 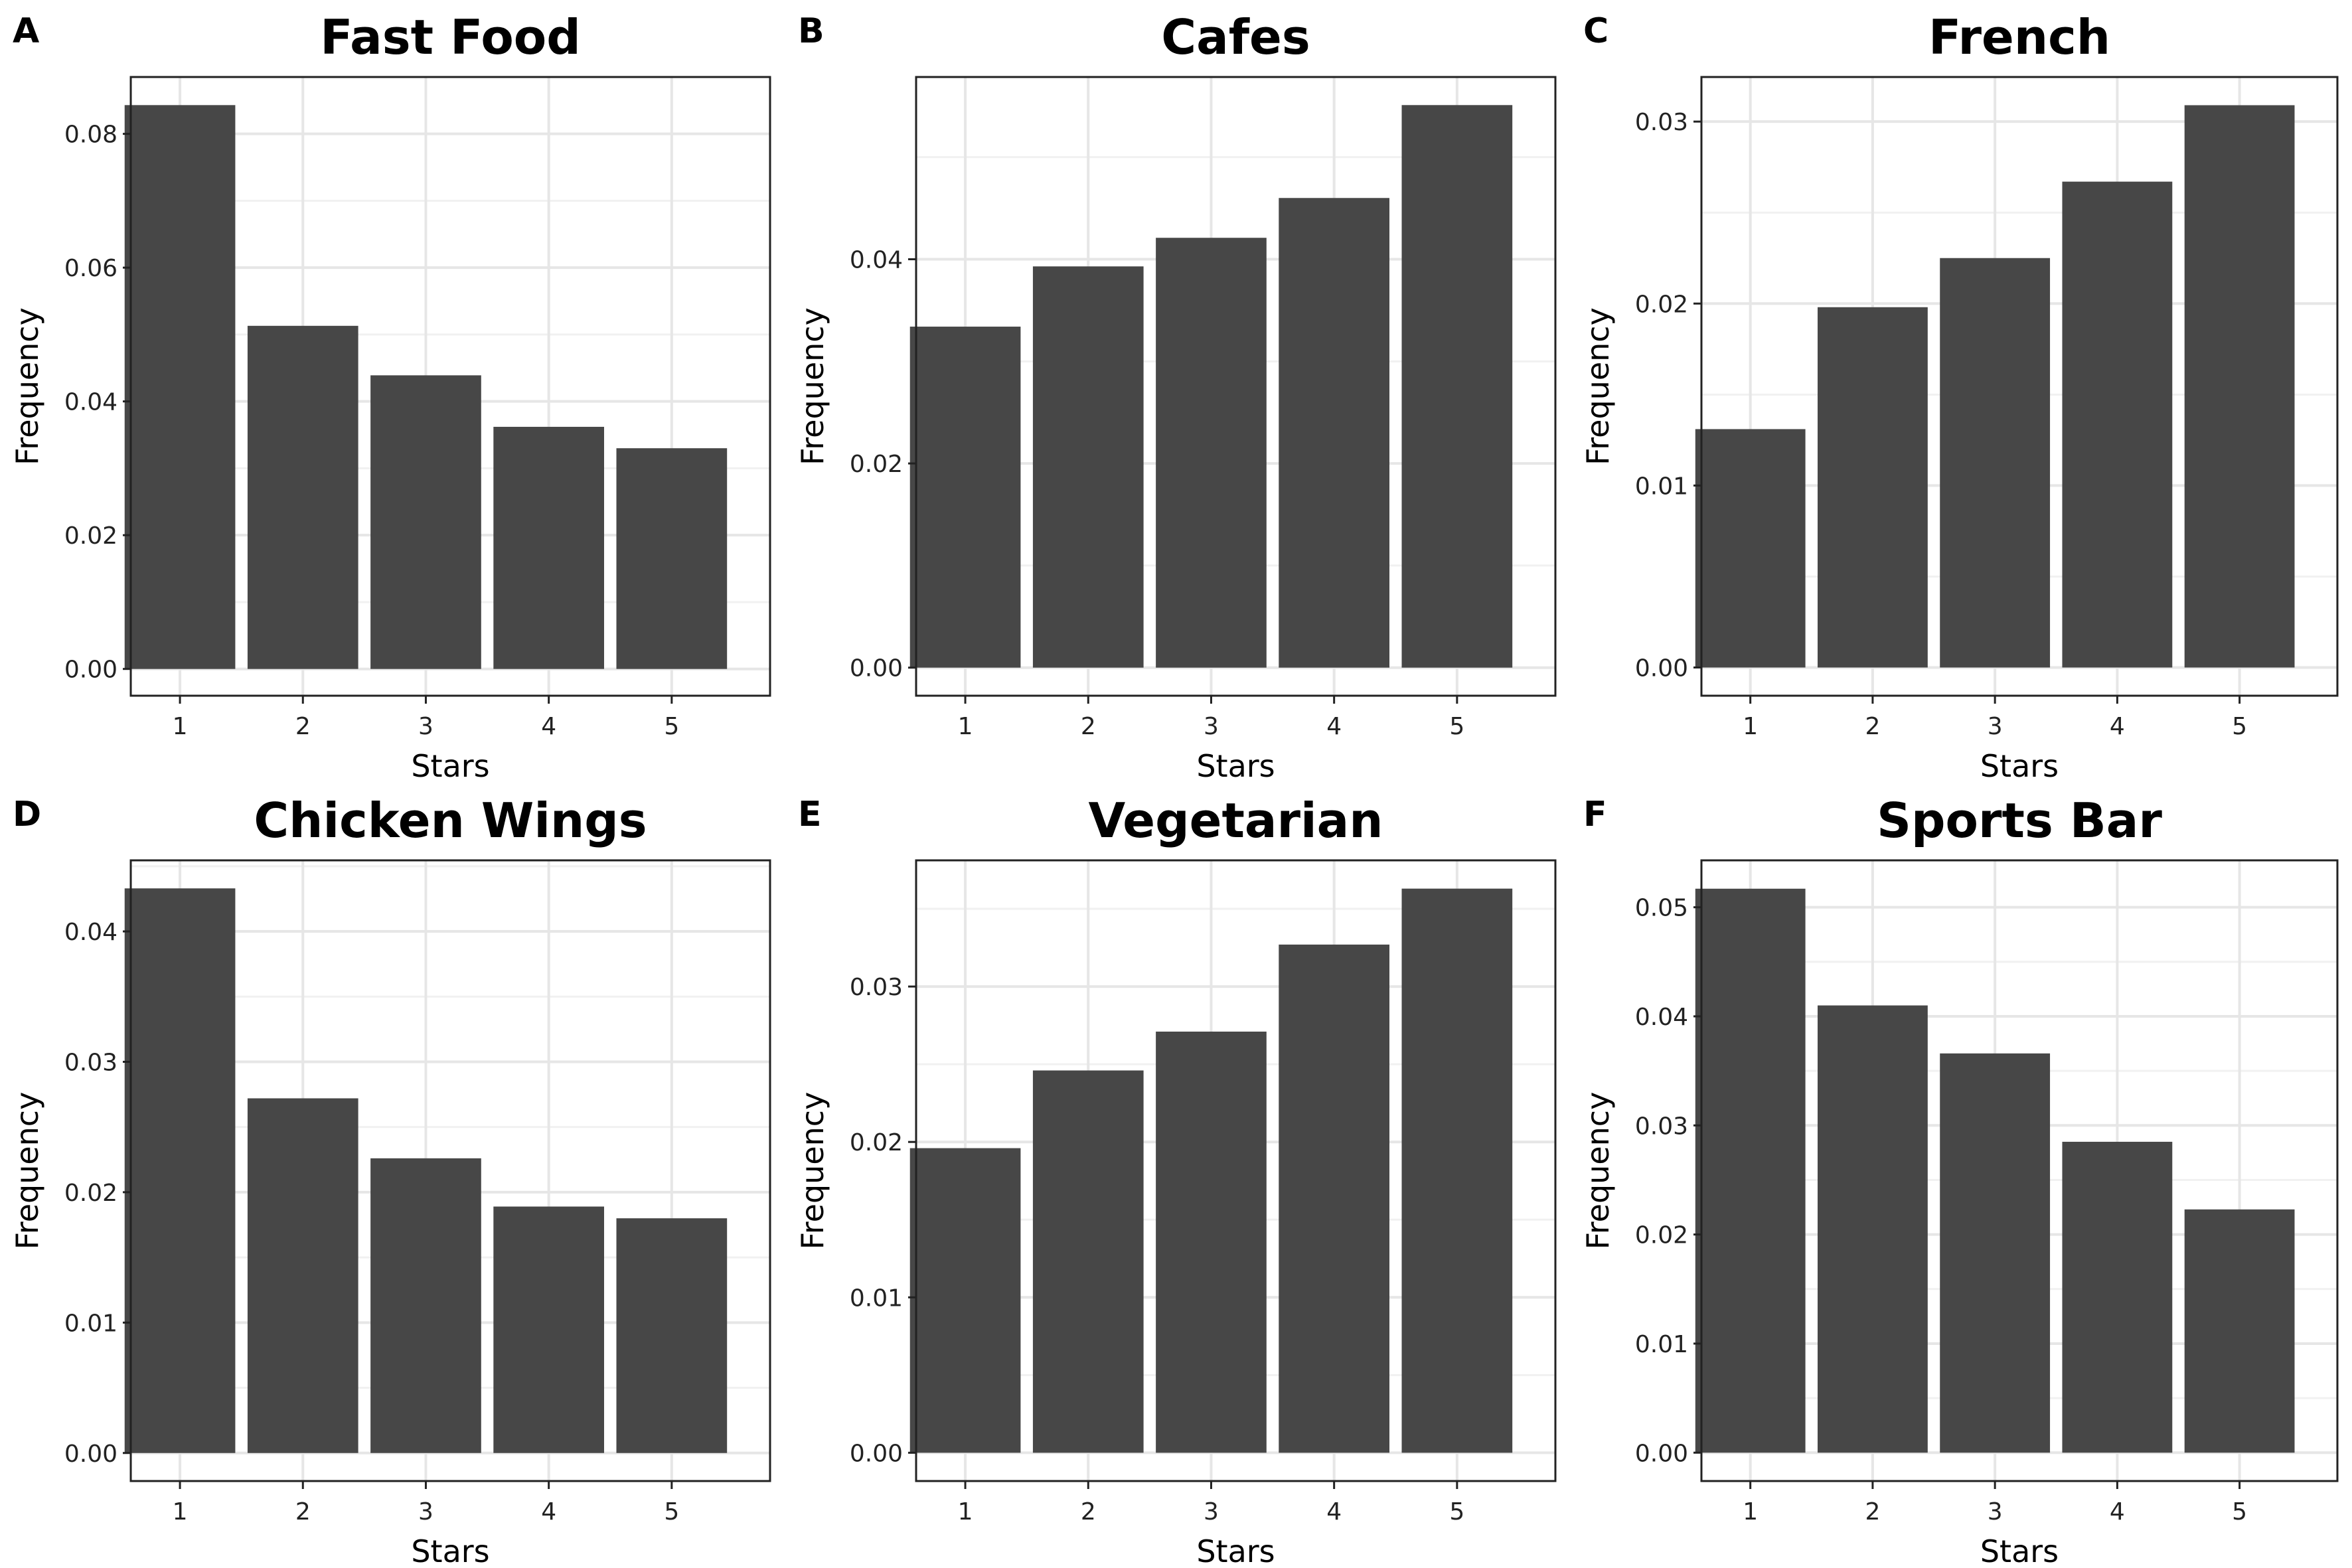 What do you see at coordinates (1661, 305) in the screenshot?
I see `panel-french-y-tick-label: 0.02` at bounding box center [1661, 305].